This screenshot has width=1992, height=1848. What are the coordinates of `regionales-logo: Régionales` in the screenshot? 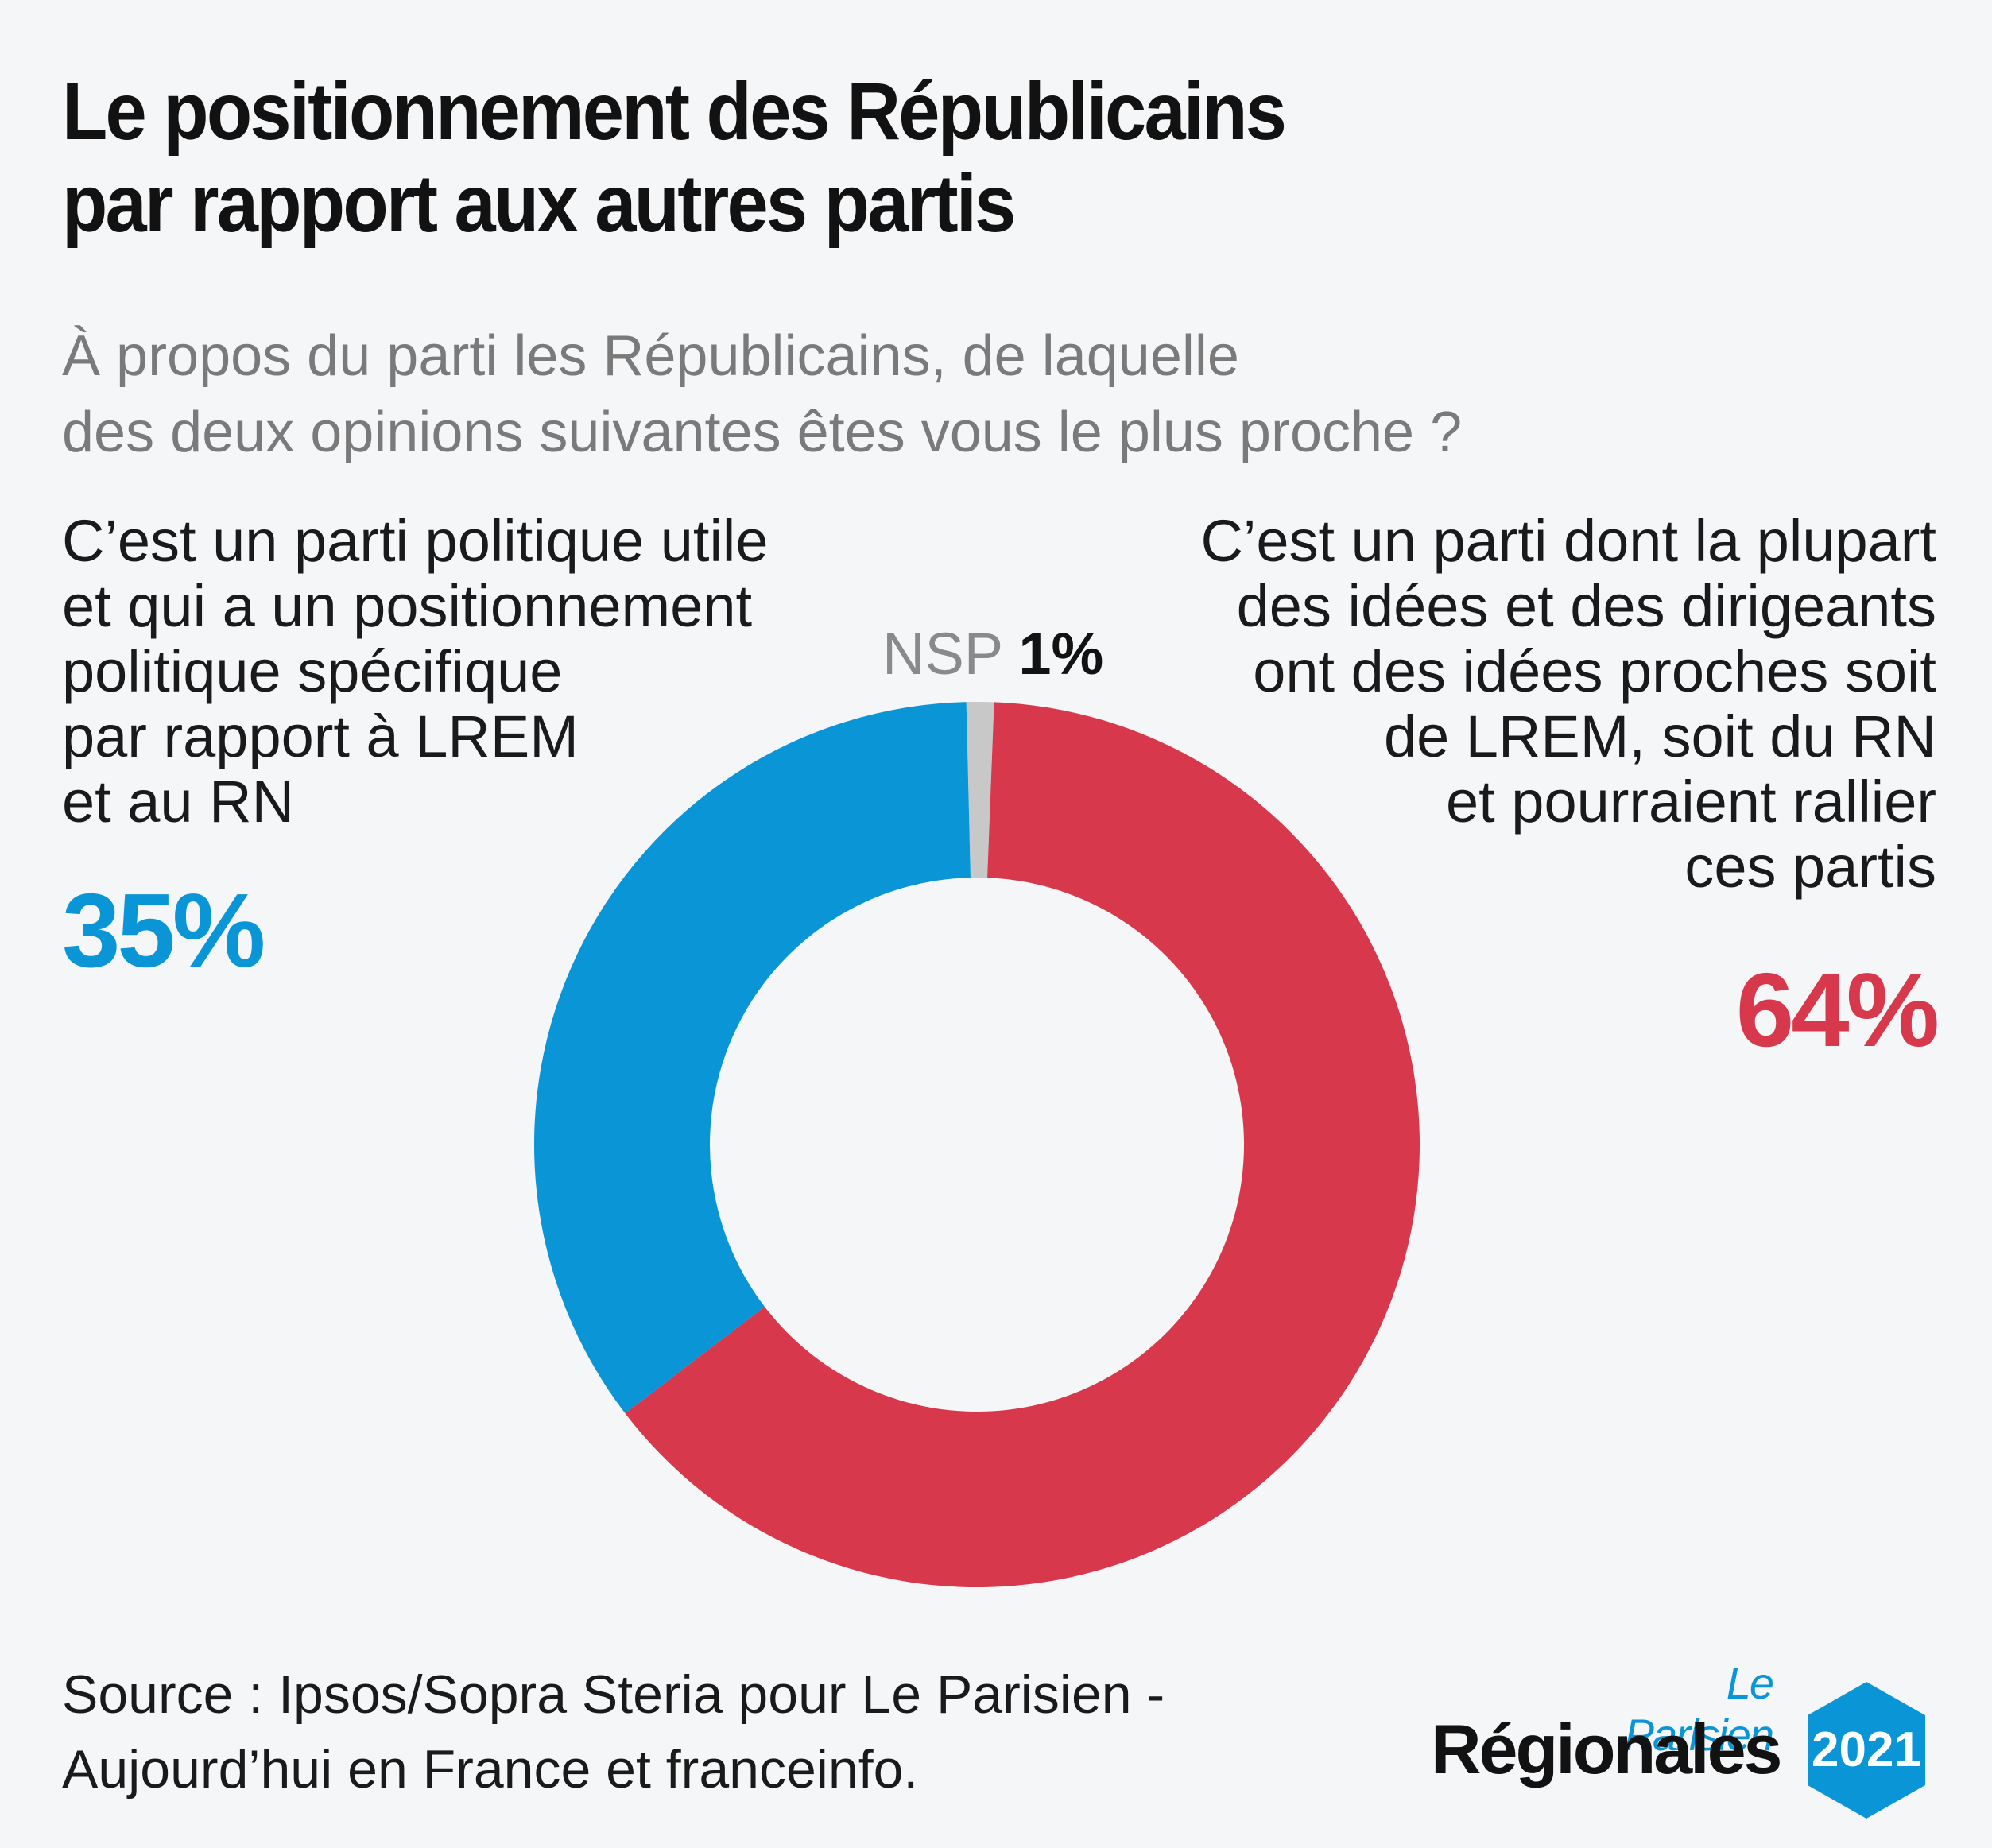 It's located at (1606, 1749).